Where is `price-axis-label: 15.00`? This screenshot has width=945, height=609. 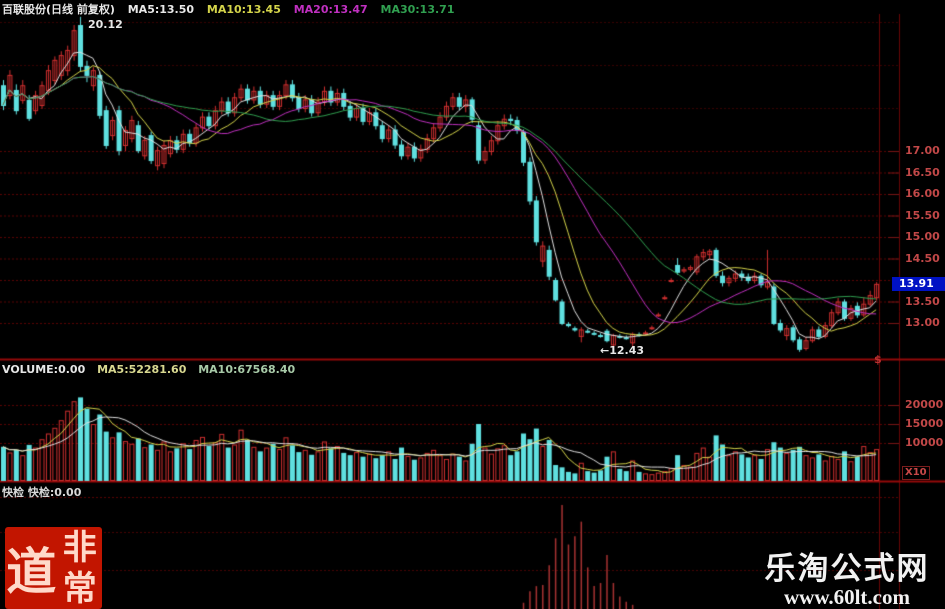
price-axis-label: 15.00 is located at coordinates (922, 236).